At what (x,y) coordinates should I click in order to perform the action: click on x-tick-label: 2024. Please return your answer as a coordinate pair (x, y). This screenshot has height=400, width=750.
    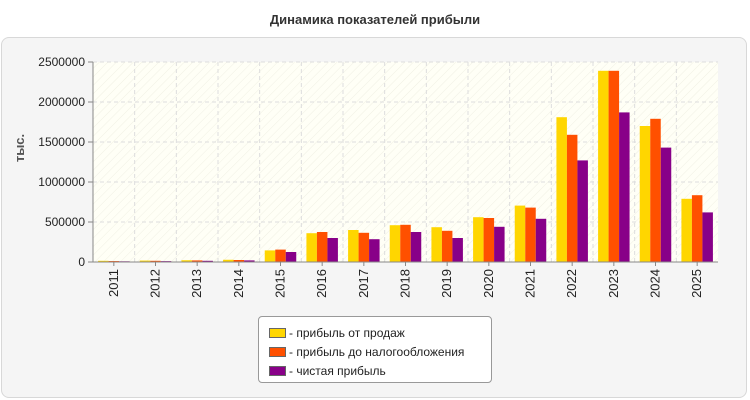
    Looking at the image, I should click on (655, 283).